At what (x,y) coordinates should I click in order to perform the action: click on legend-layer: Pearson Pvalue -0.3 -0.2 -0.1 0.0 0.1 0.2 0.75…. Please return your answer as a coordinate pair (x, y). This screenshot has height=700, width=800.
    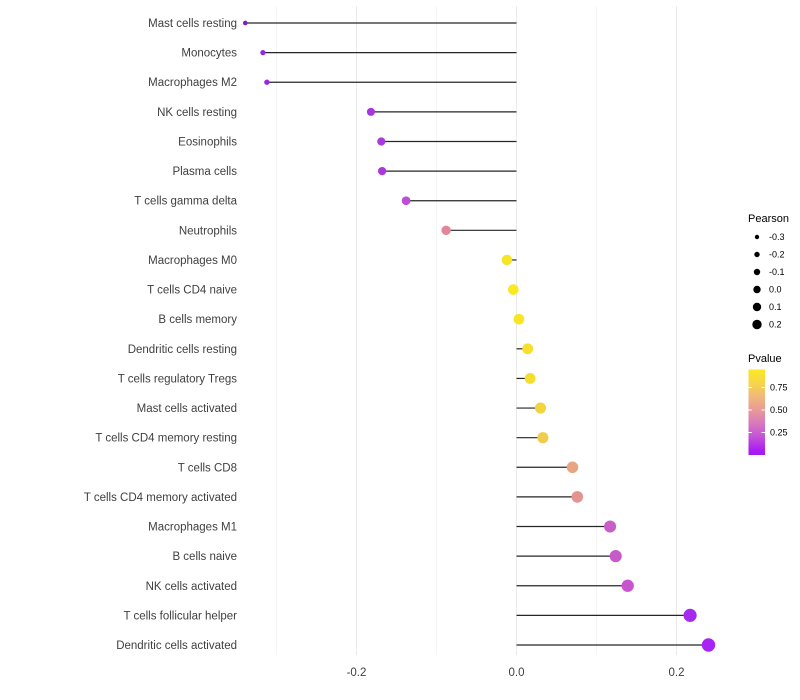
    Looking at the image, I should click on (768, 334).